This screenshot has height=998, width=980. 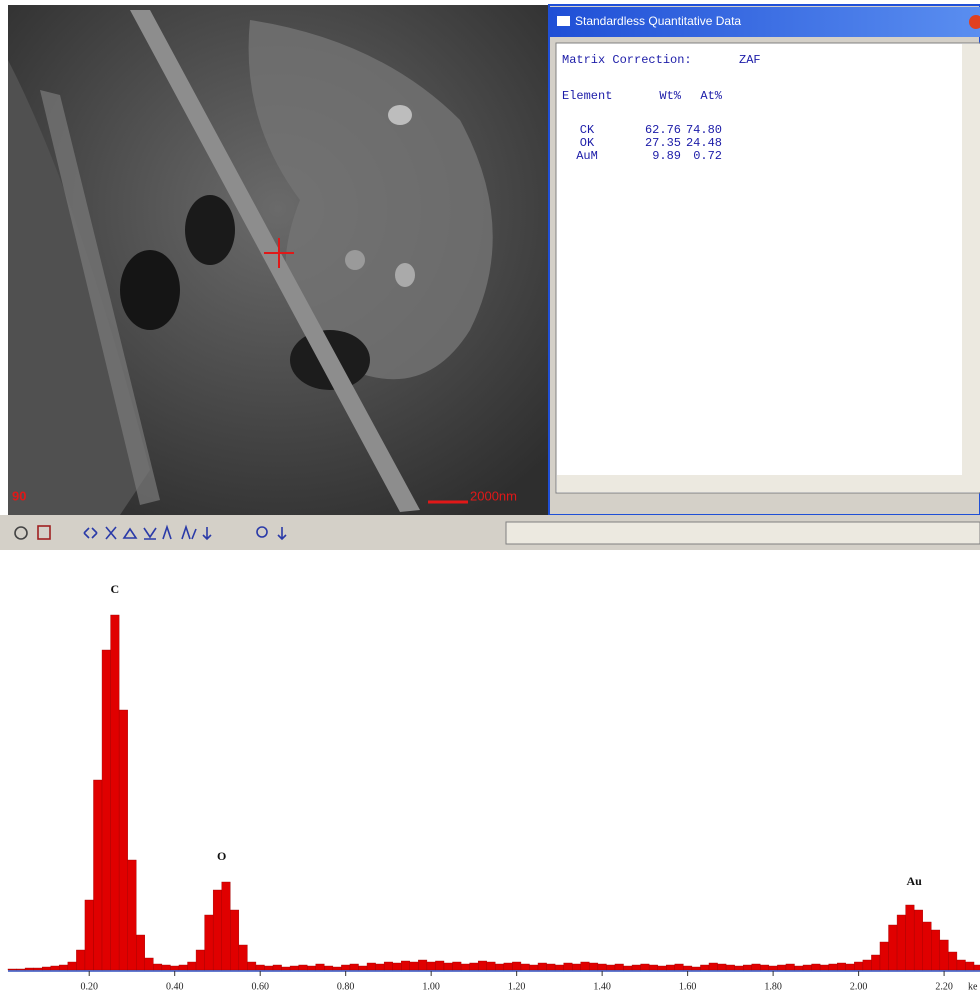 What do you see at coordinates (765, 22) in the screenshot?
I see `window-titlebar` at bounding box center [765, 22].